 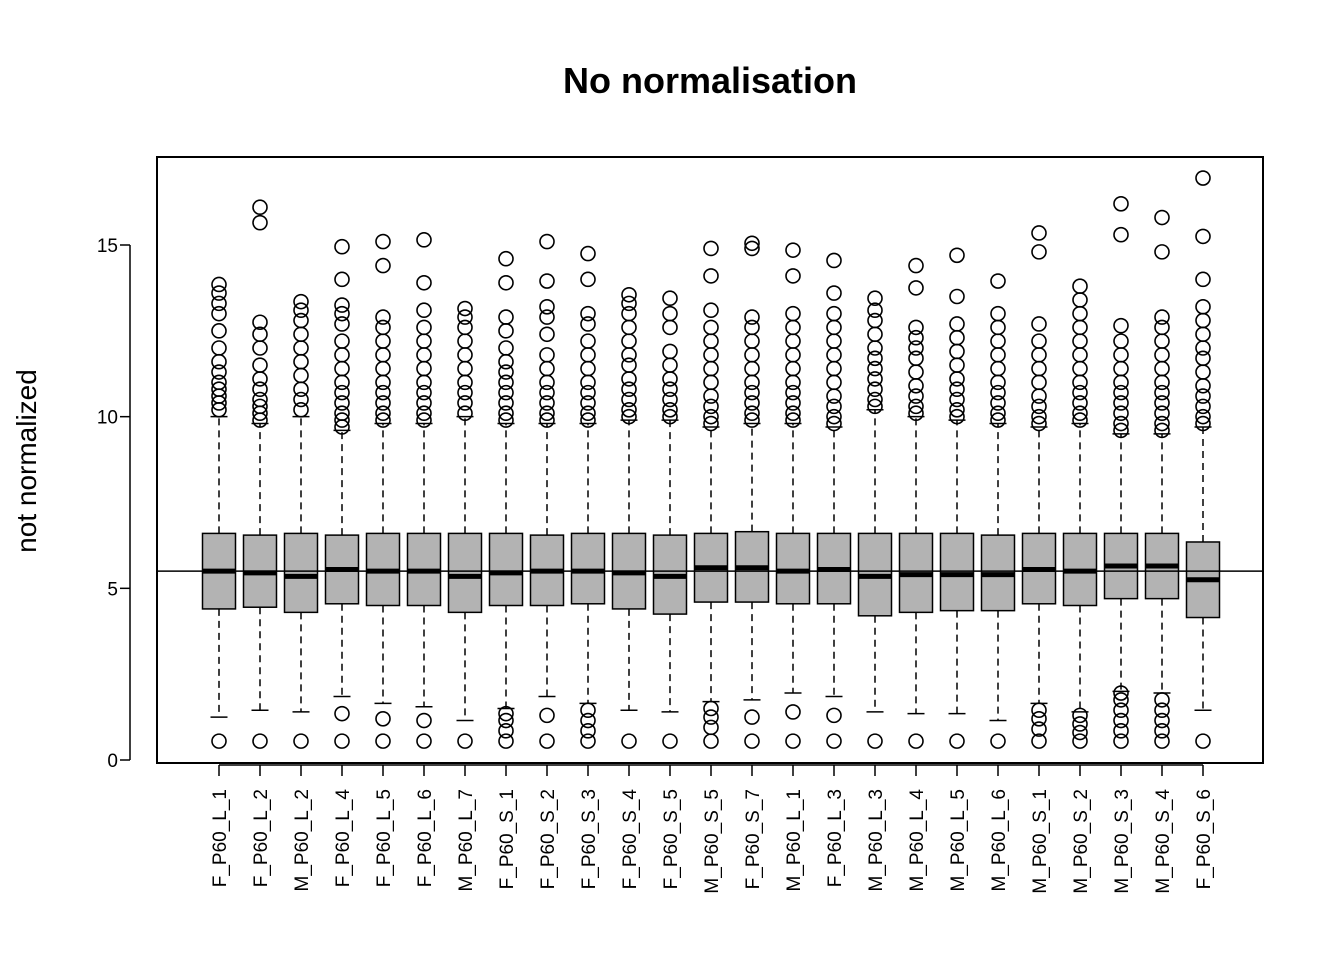 I want to click on x-tick-label: M_P60_L_2, so click(x=302, y=840).